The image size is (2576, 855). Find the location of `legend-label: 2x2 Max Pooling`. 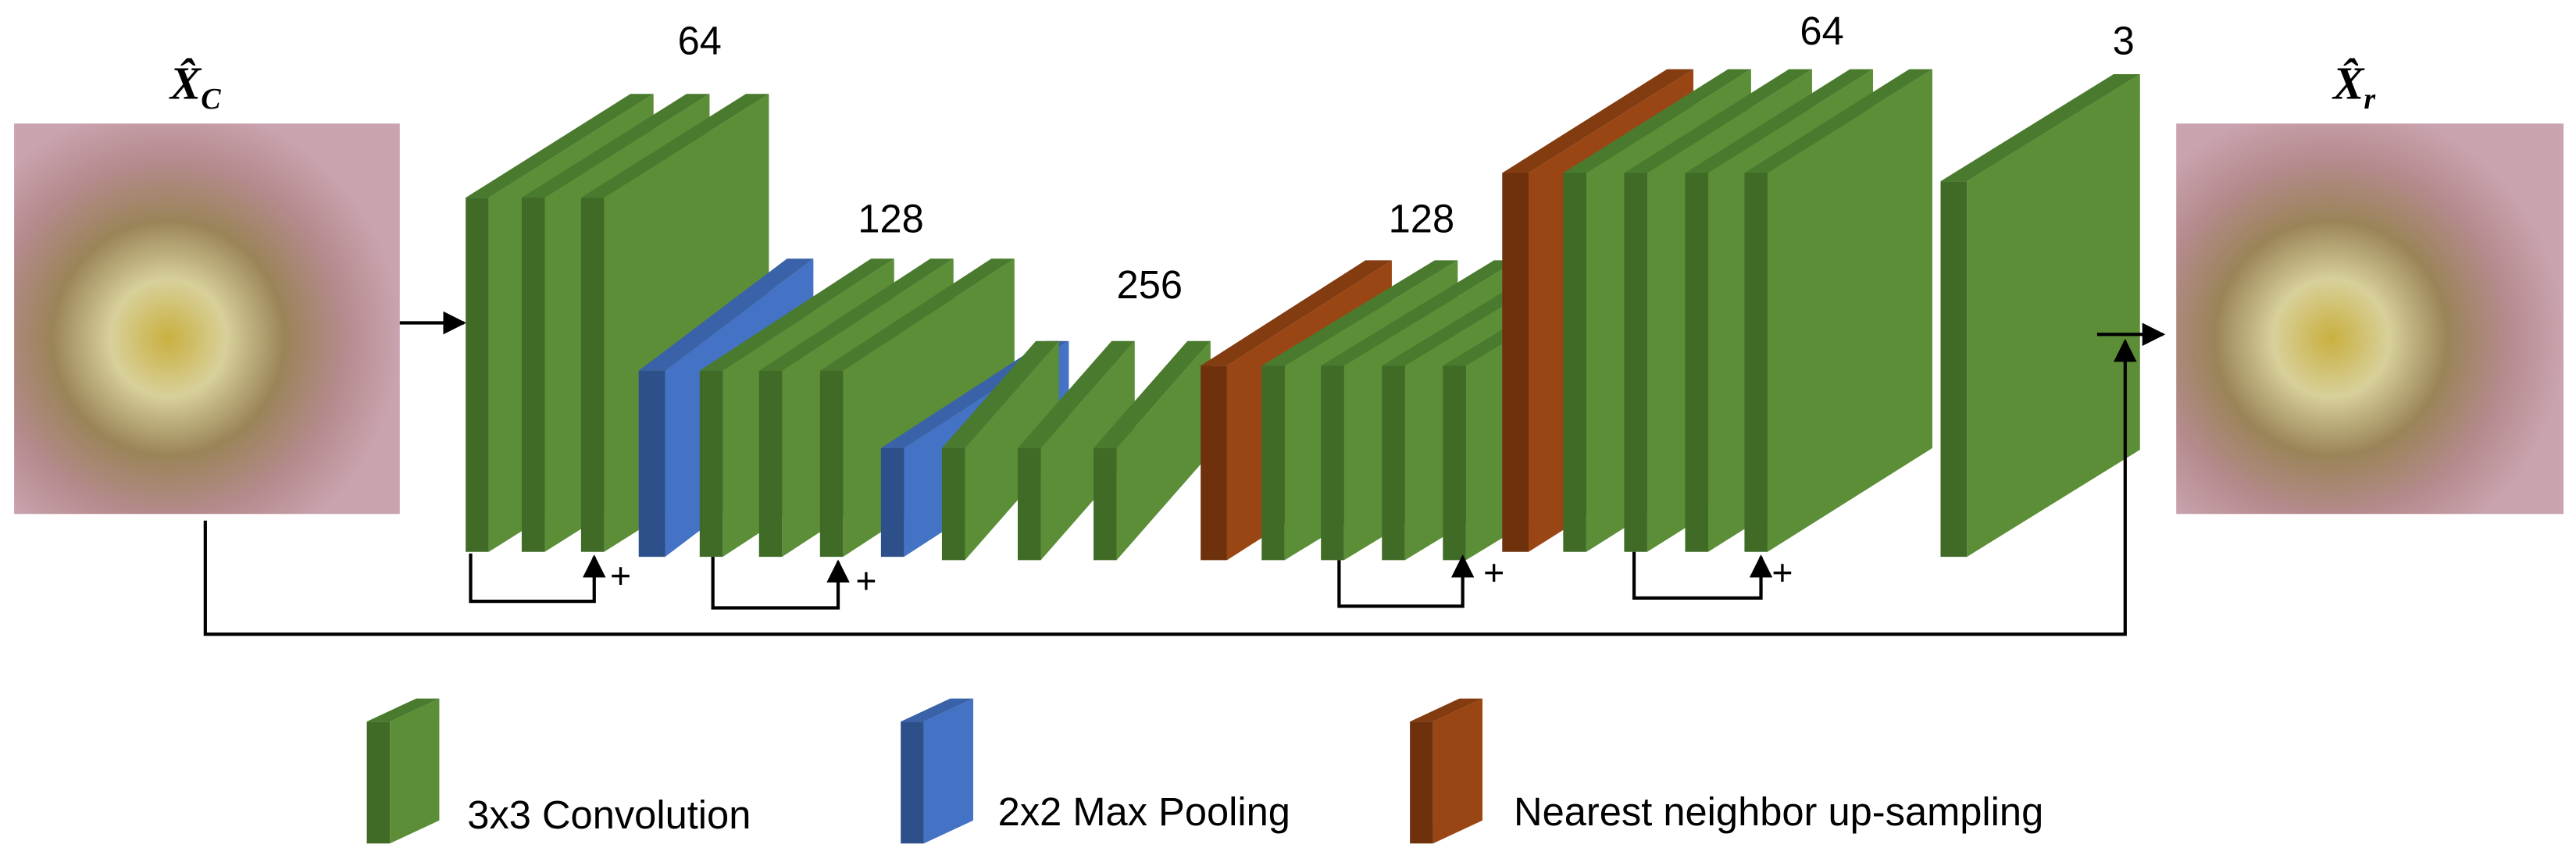

legend-label: 2x2 Max Pooling is located at coordinates (1144, 811).